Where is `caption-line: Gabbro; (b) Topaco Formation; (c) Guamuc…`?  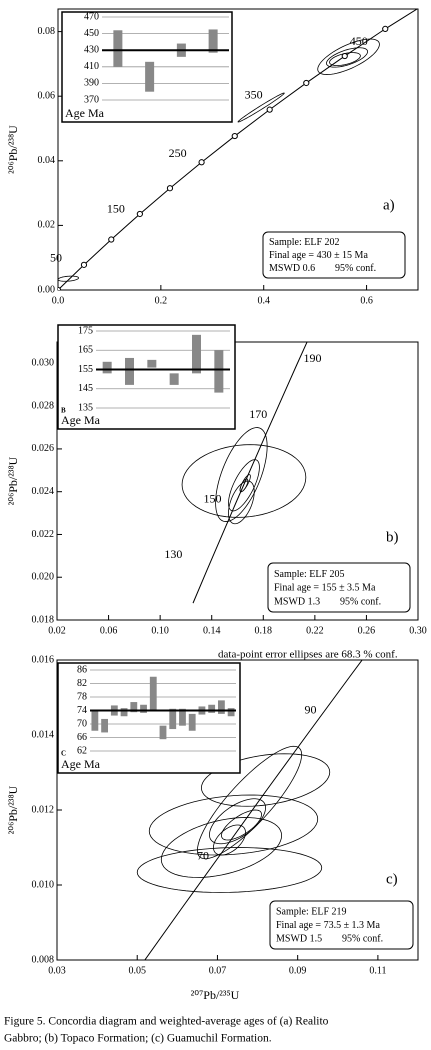
caption-line: Gabbro; (b) Topaco Formation; (c) Guamuc… is located at coordinates (138, 1039).